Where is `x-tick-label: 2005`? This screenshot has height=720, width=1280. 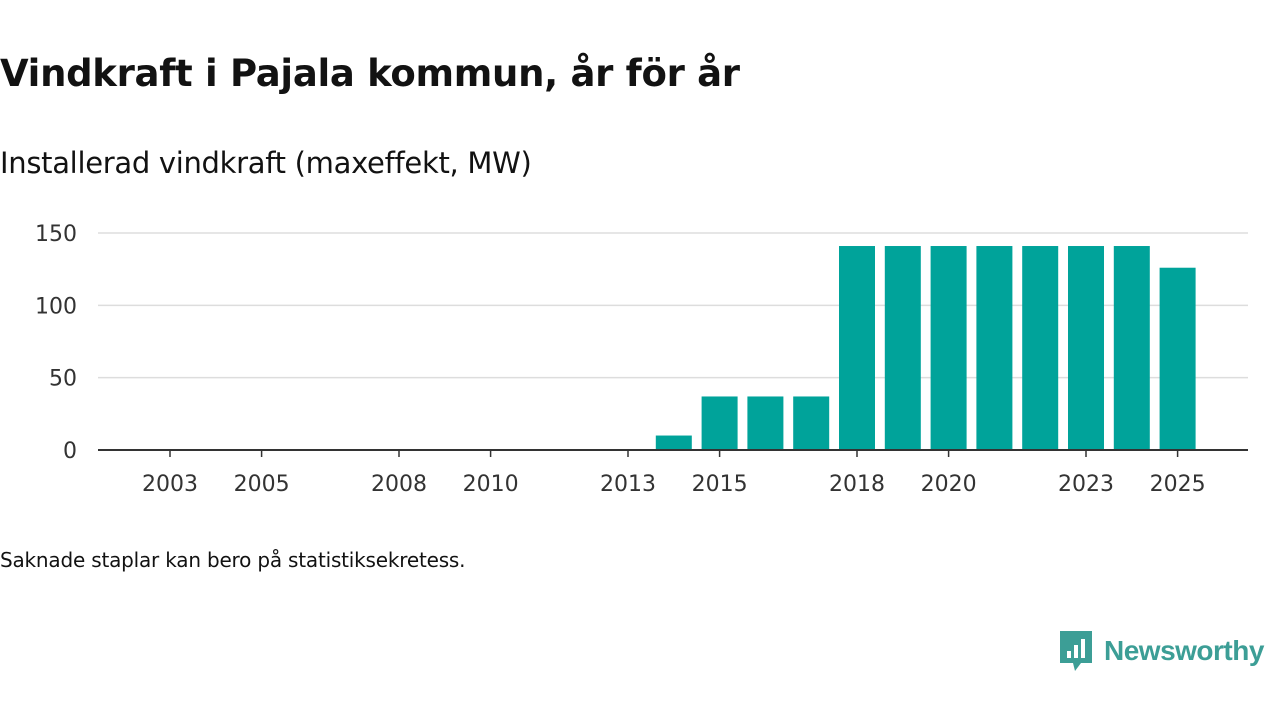 x-tick-label: 2005 is located at coordinates (262, 484).